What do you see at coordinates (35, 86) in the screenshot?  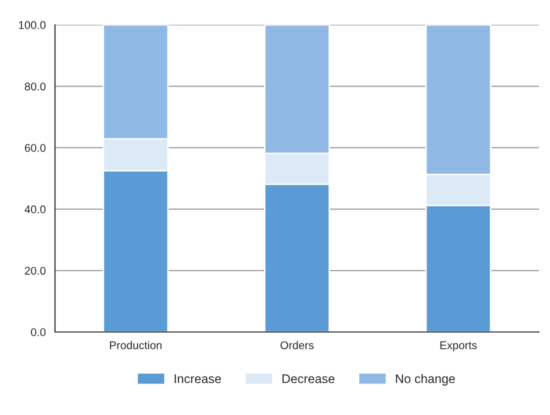 I see `y-tick-label: 80.0` at bounding box center [35, 86].